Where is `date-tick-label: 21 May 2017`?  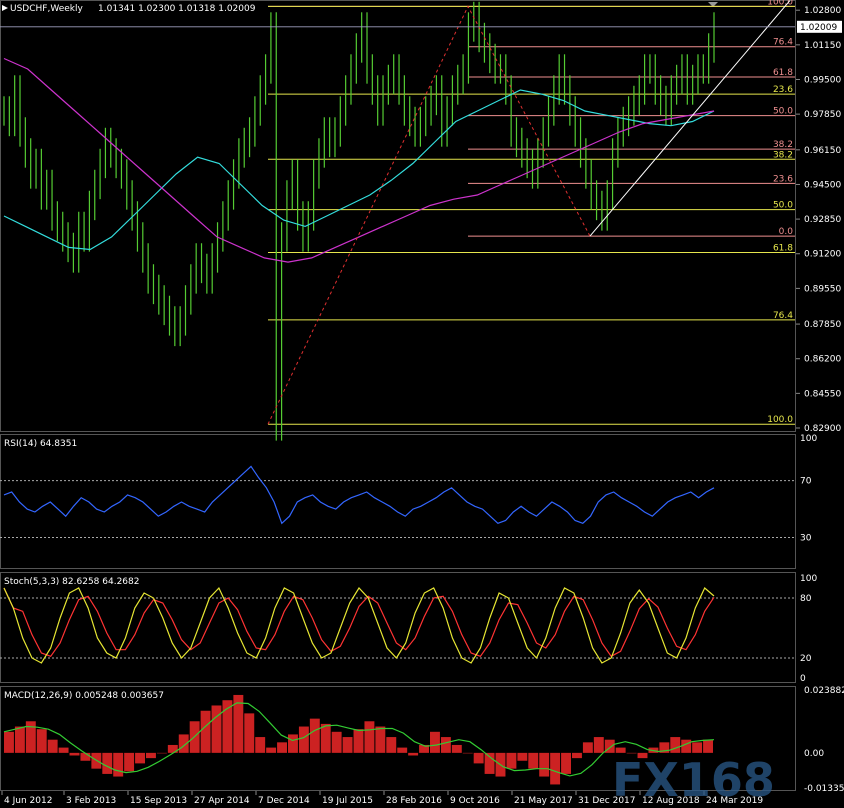
date-tick-label: 21 May 2017 is located at coordinates (543, 801).